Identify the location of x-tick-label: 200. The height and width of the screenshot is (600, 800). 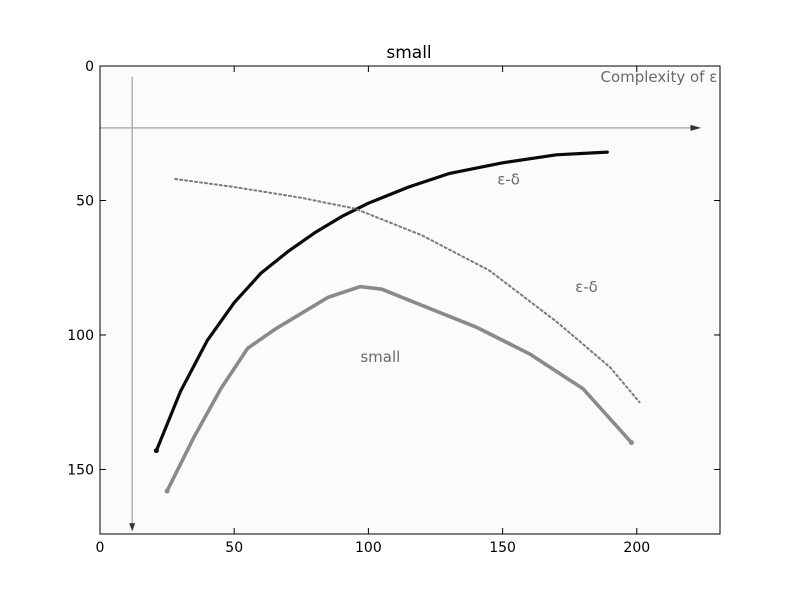
(636, 548).